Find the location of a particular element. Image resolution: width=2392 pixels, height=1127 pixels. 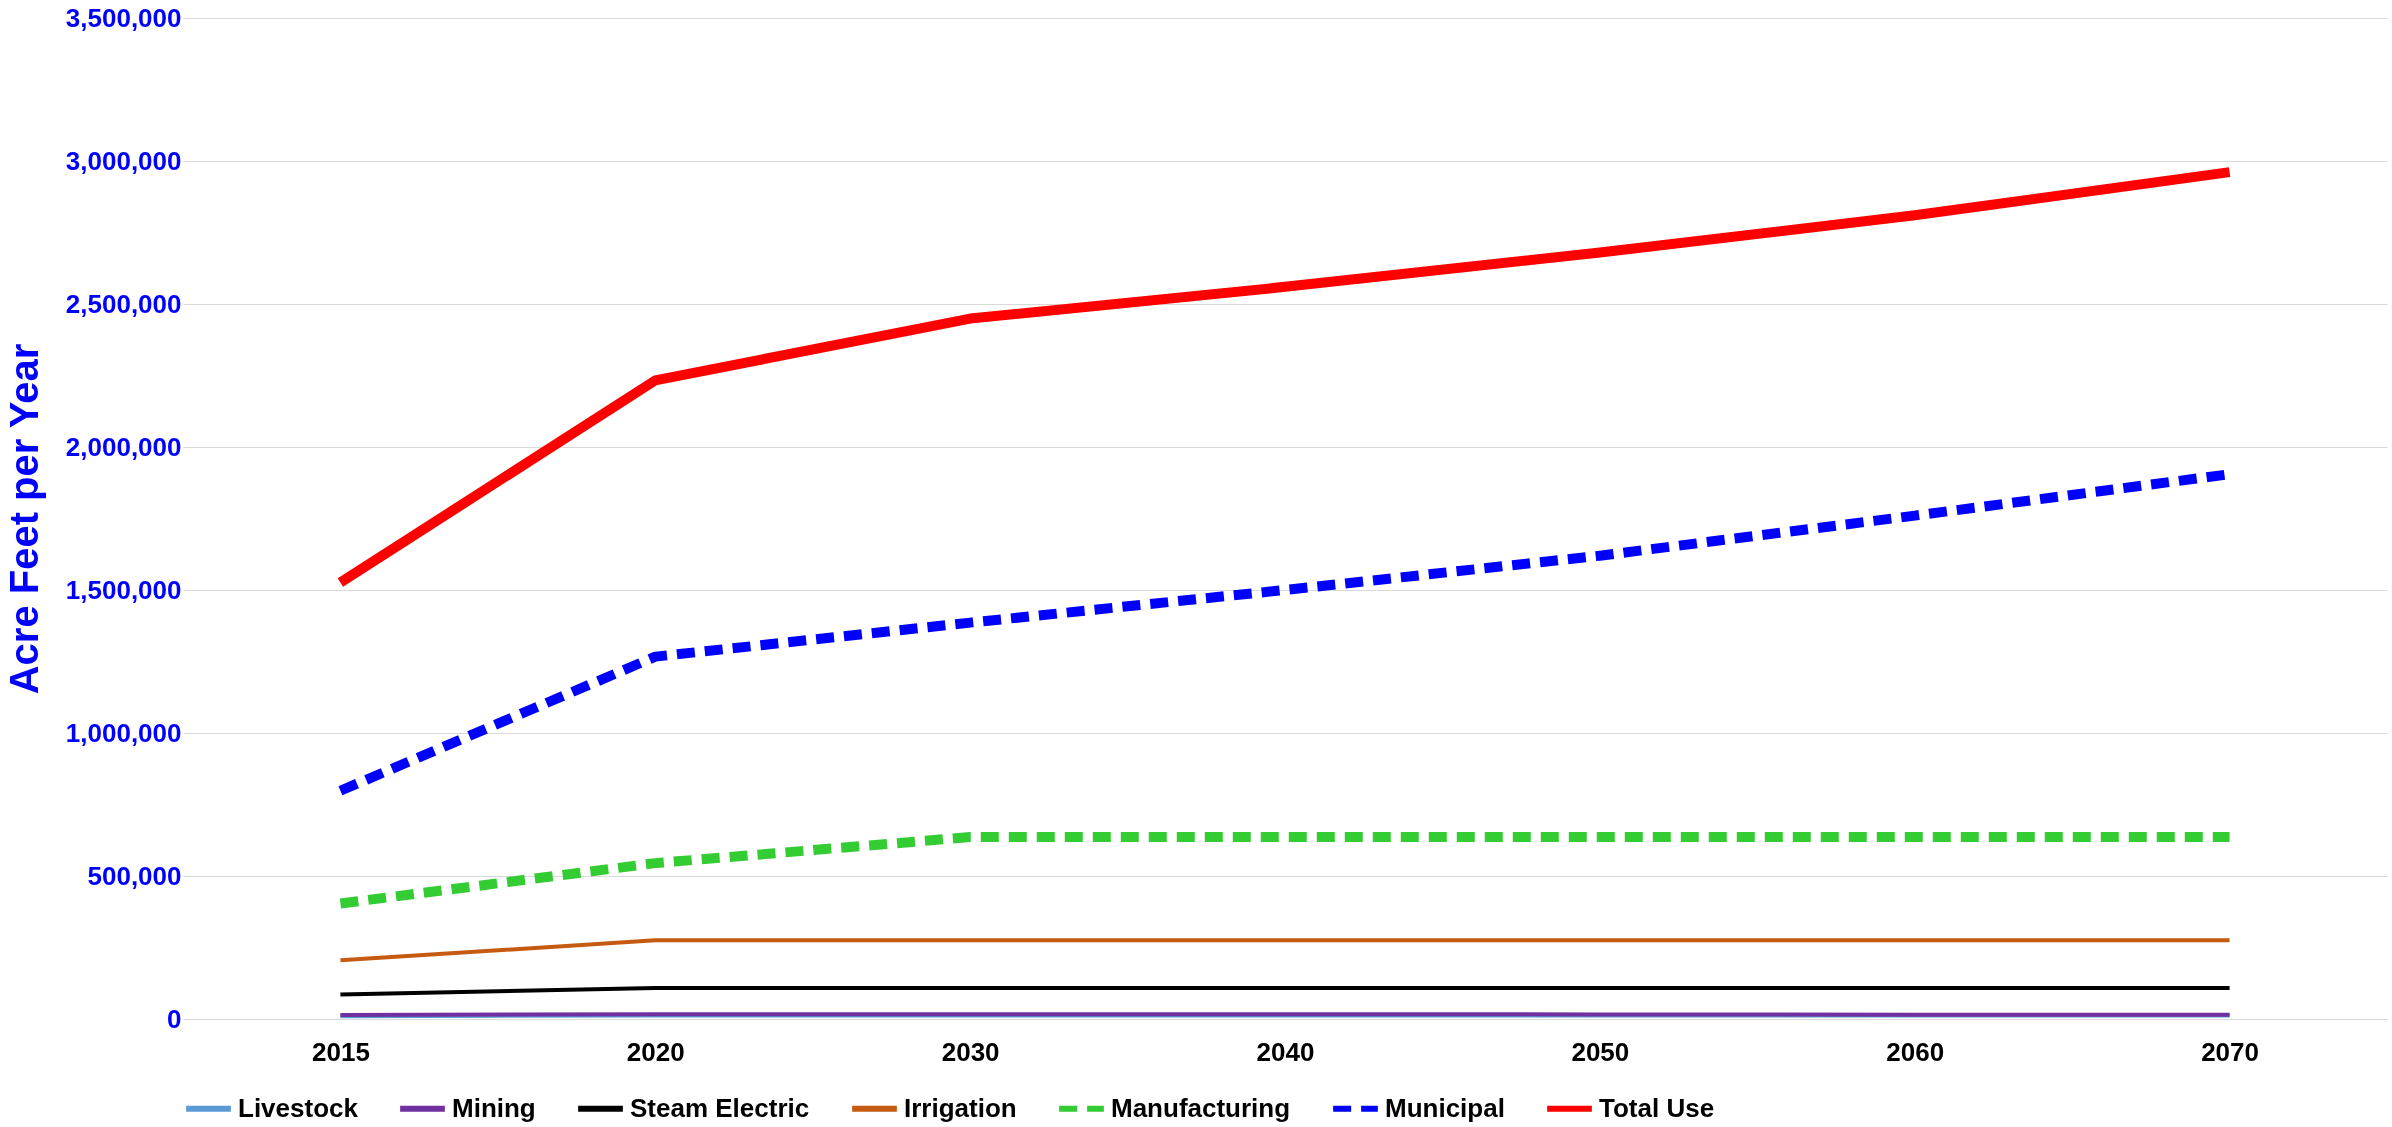

y-tick-label: 2,000,000 is located at coordinates (123, 446).